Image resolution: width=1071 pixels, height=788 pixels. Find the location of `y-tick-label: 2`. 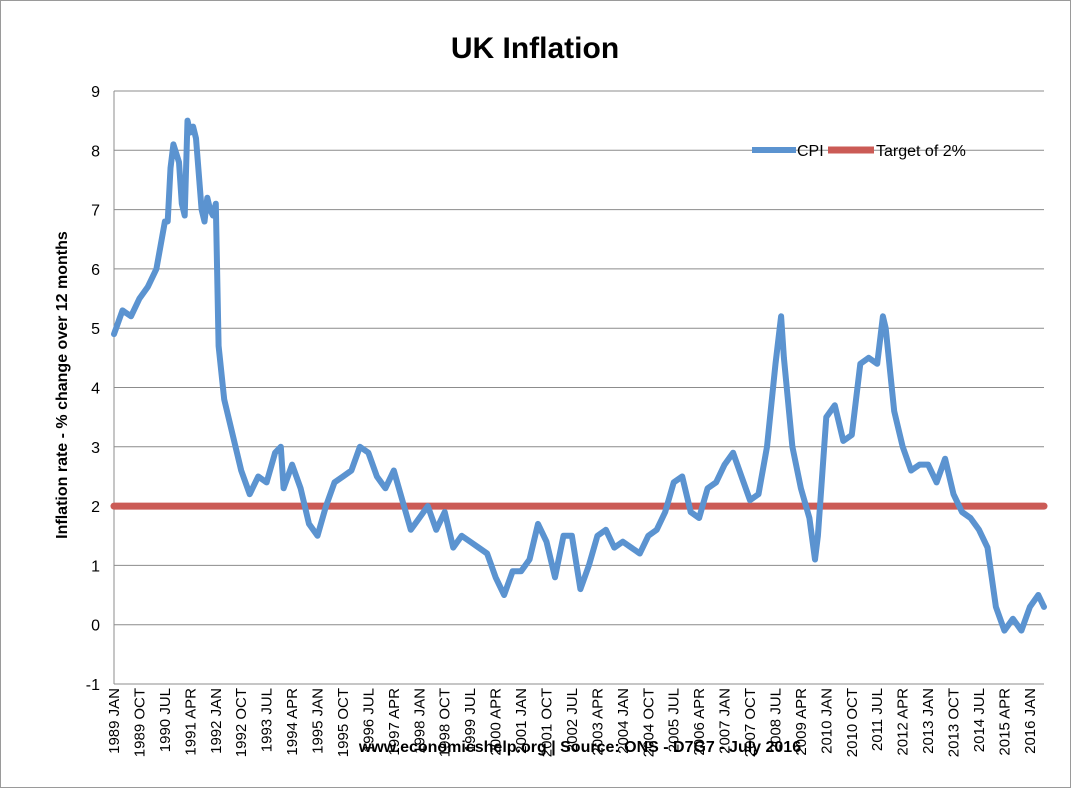

y-tick-label: 2 is located at coordinates (95, 507).